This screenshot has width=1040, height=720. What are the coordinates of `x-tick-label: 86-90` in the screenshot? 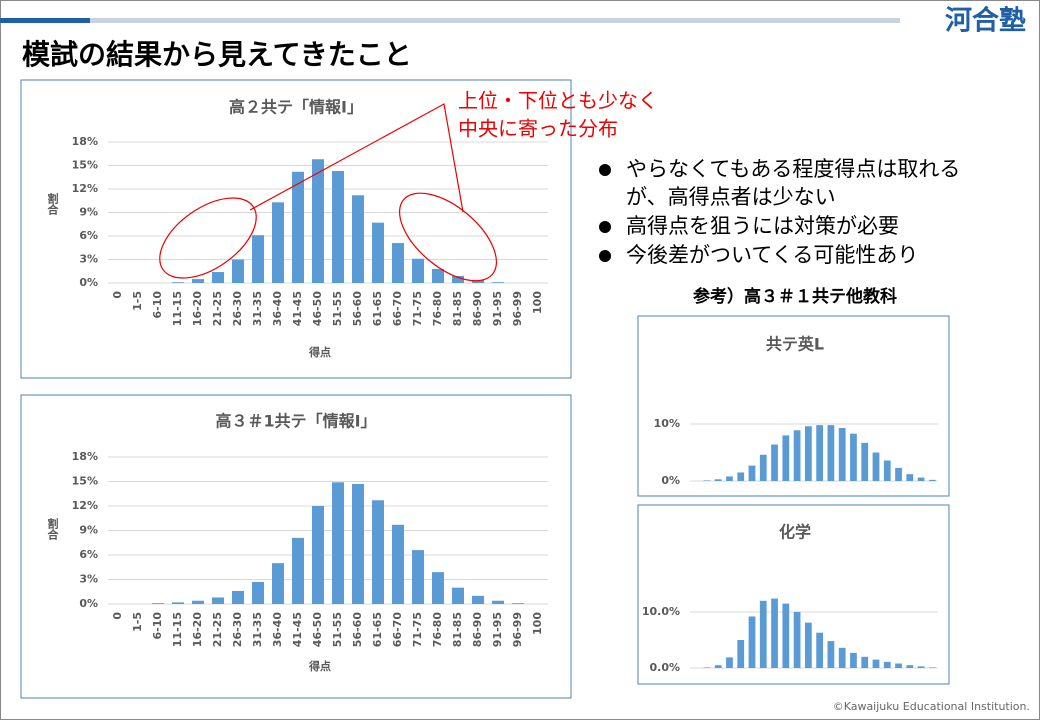 It's located at (477, 630).